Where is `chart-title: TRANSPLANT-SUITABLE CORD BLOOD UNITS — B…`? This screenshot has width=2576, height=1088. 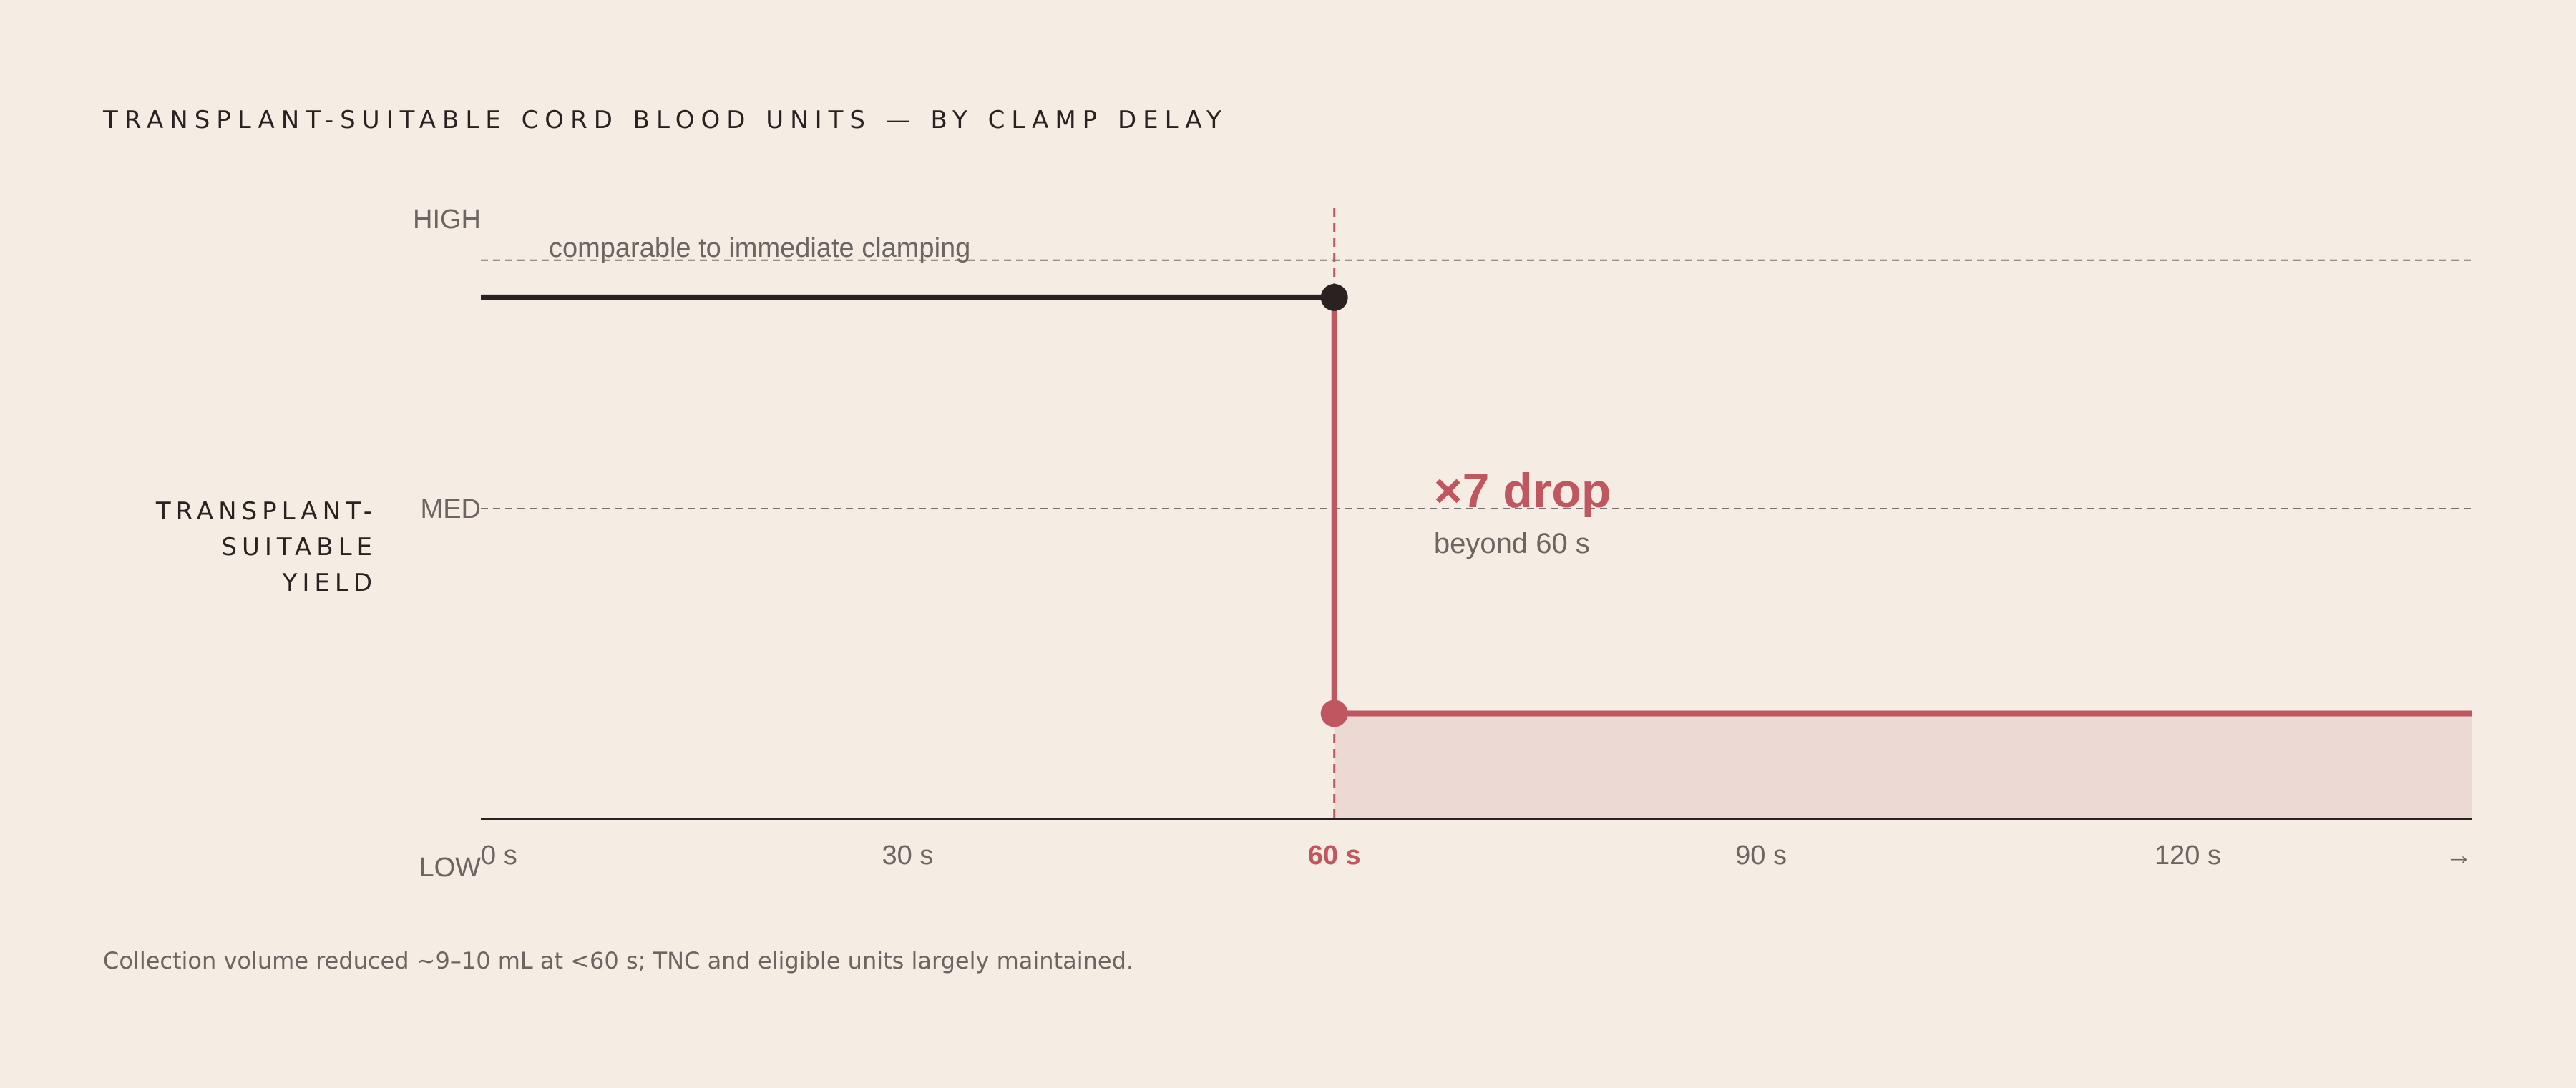 chart-title: TRANSPLANT-SUITABLE CORD BLOOD UNITS — B… is located at coordinates (665, 120).